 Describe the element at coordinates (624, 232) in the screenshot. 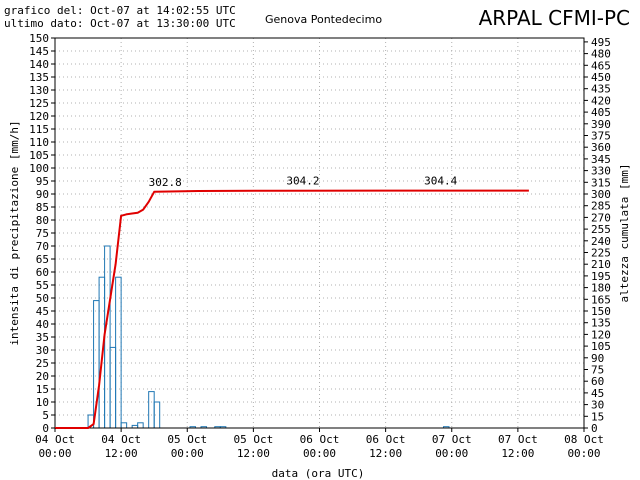

I see `right-axis-label: altezza cumulata [mm]` at that location.